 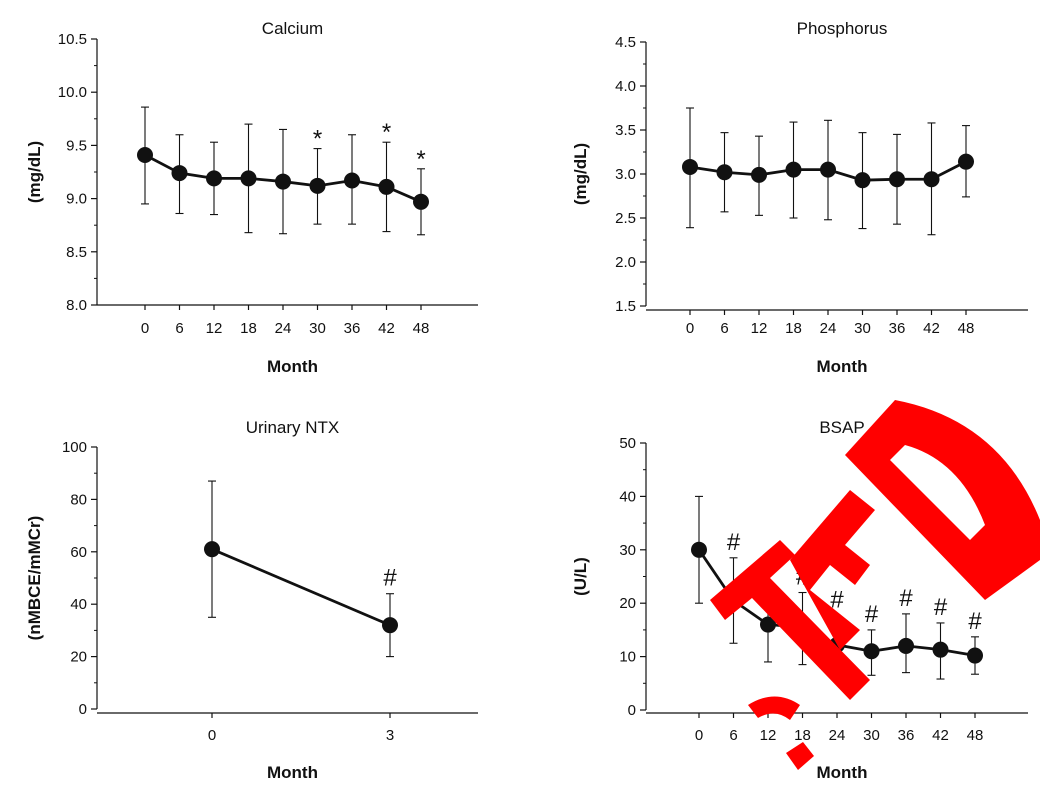 What do you see at coordinates (76, 145) in the screenshot?
I see `y-tick-label: 9.5` at bounding box center [76, 145].